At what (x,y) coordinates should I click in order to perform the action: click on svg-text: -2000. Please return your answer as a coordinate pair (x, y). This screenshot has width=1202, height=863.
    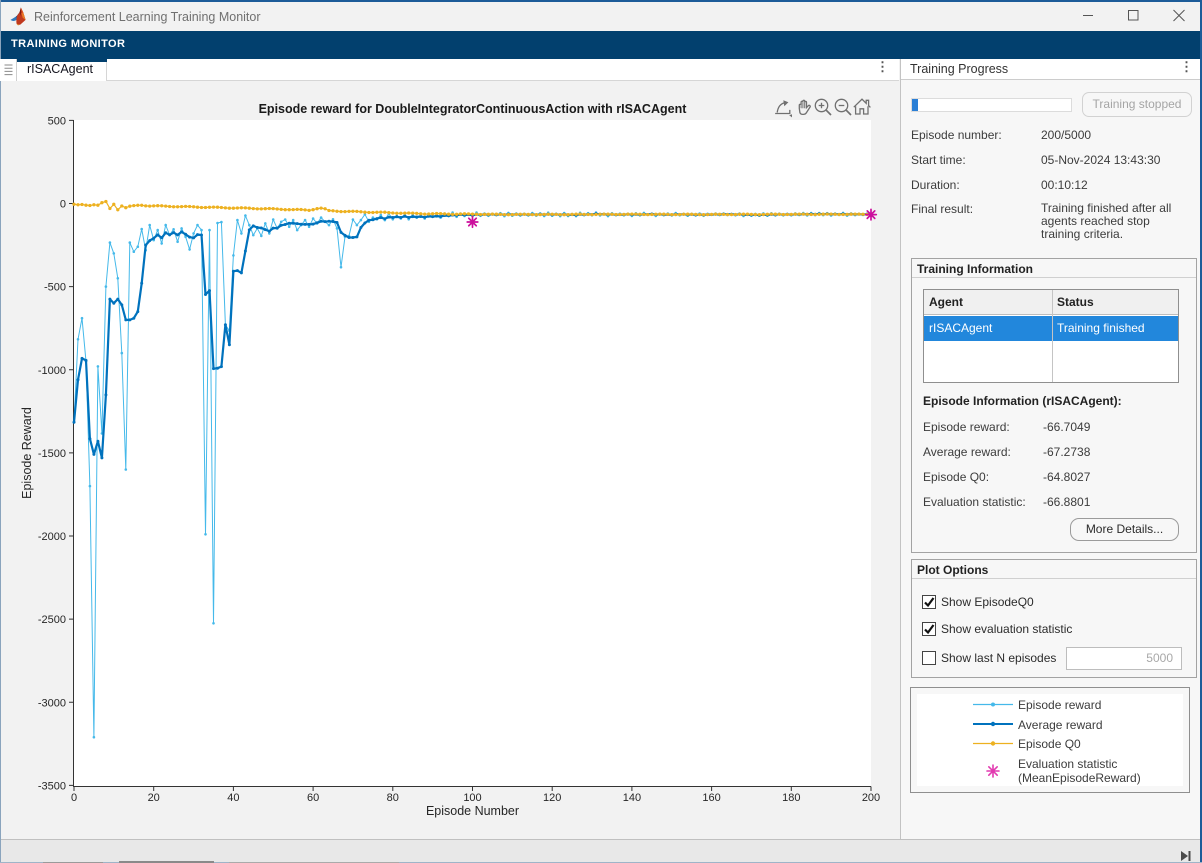
    Looking at the image, I should click on (52, 537).